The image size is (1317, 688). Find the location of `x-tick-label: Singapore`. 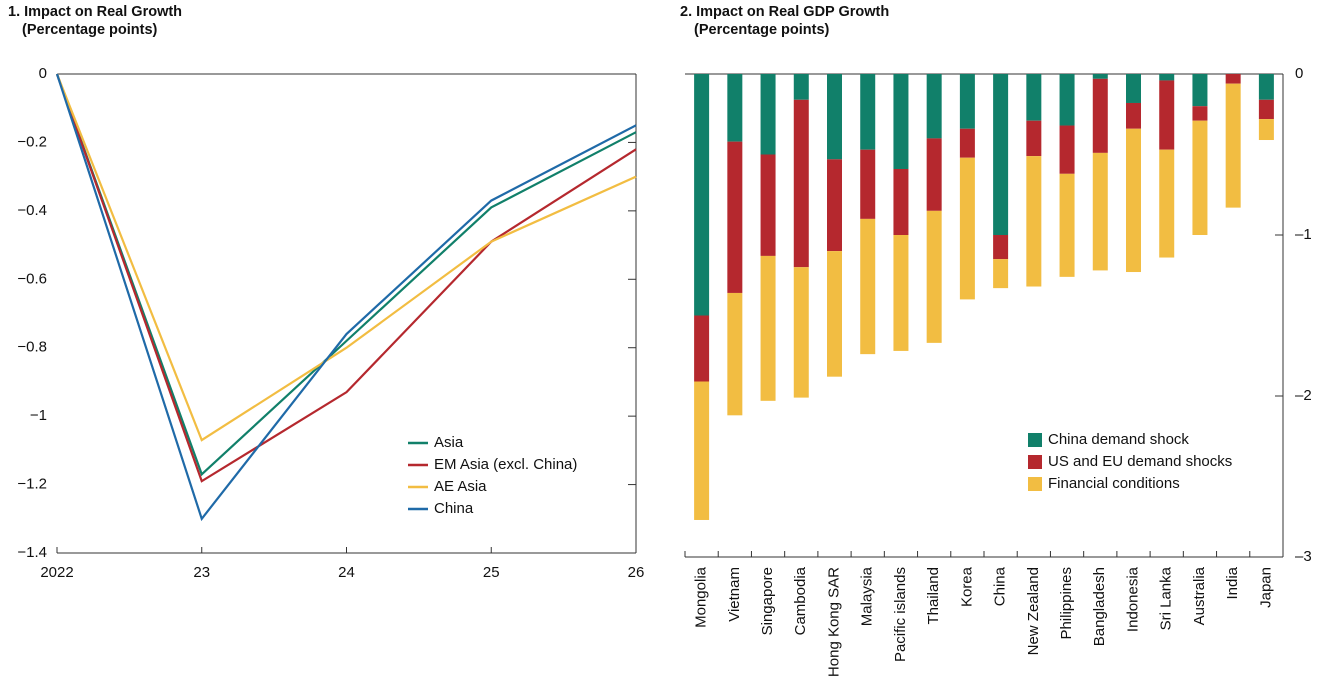

x-tick-label: Singapore is located at coordinates (767, 601).